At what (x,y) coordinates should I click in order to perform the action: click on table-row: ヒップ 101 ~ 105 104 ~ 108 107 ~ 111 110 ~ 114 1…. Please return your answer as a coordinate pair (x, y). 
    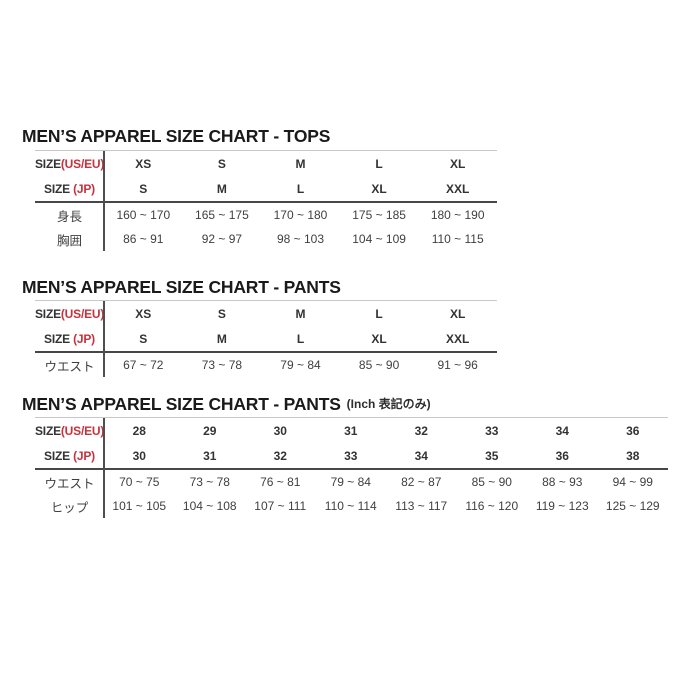
    Looking at the image, I should click on (351, 506).